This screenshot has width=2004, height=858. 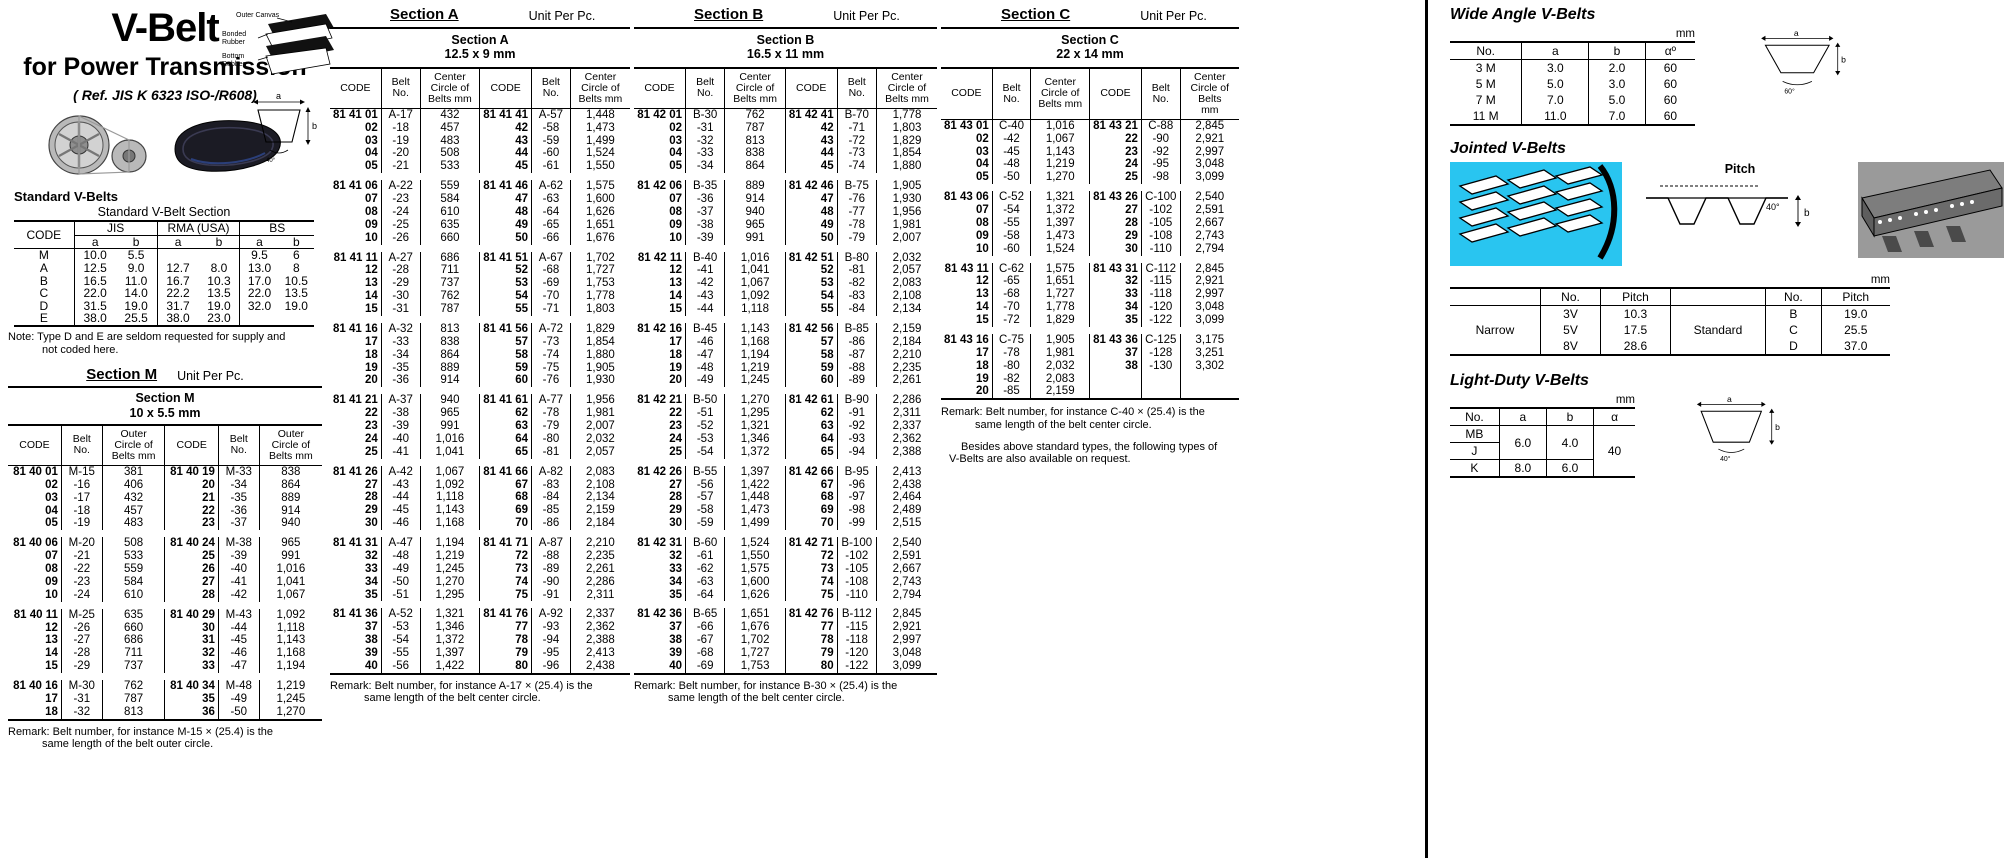 What do you see at coordinates (1777, 427) in the screenshot?
I see `svg-text: b` at bounding box center [1777, 427].